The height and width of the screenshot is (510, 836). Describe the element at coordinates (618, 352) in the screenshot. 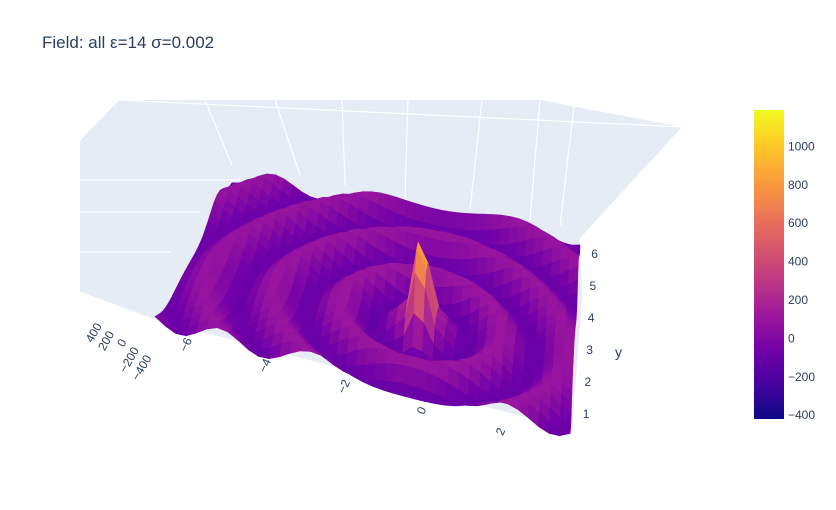

I see `y-axis-title: y` at that location.